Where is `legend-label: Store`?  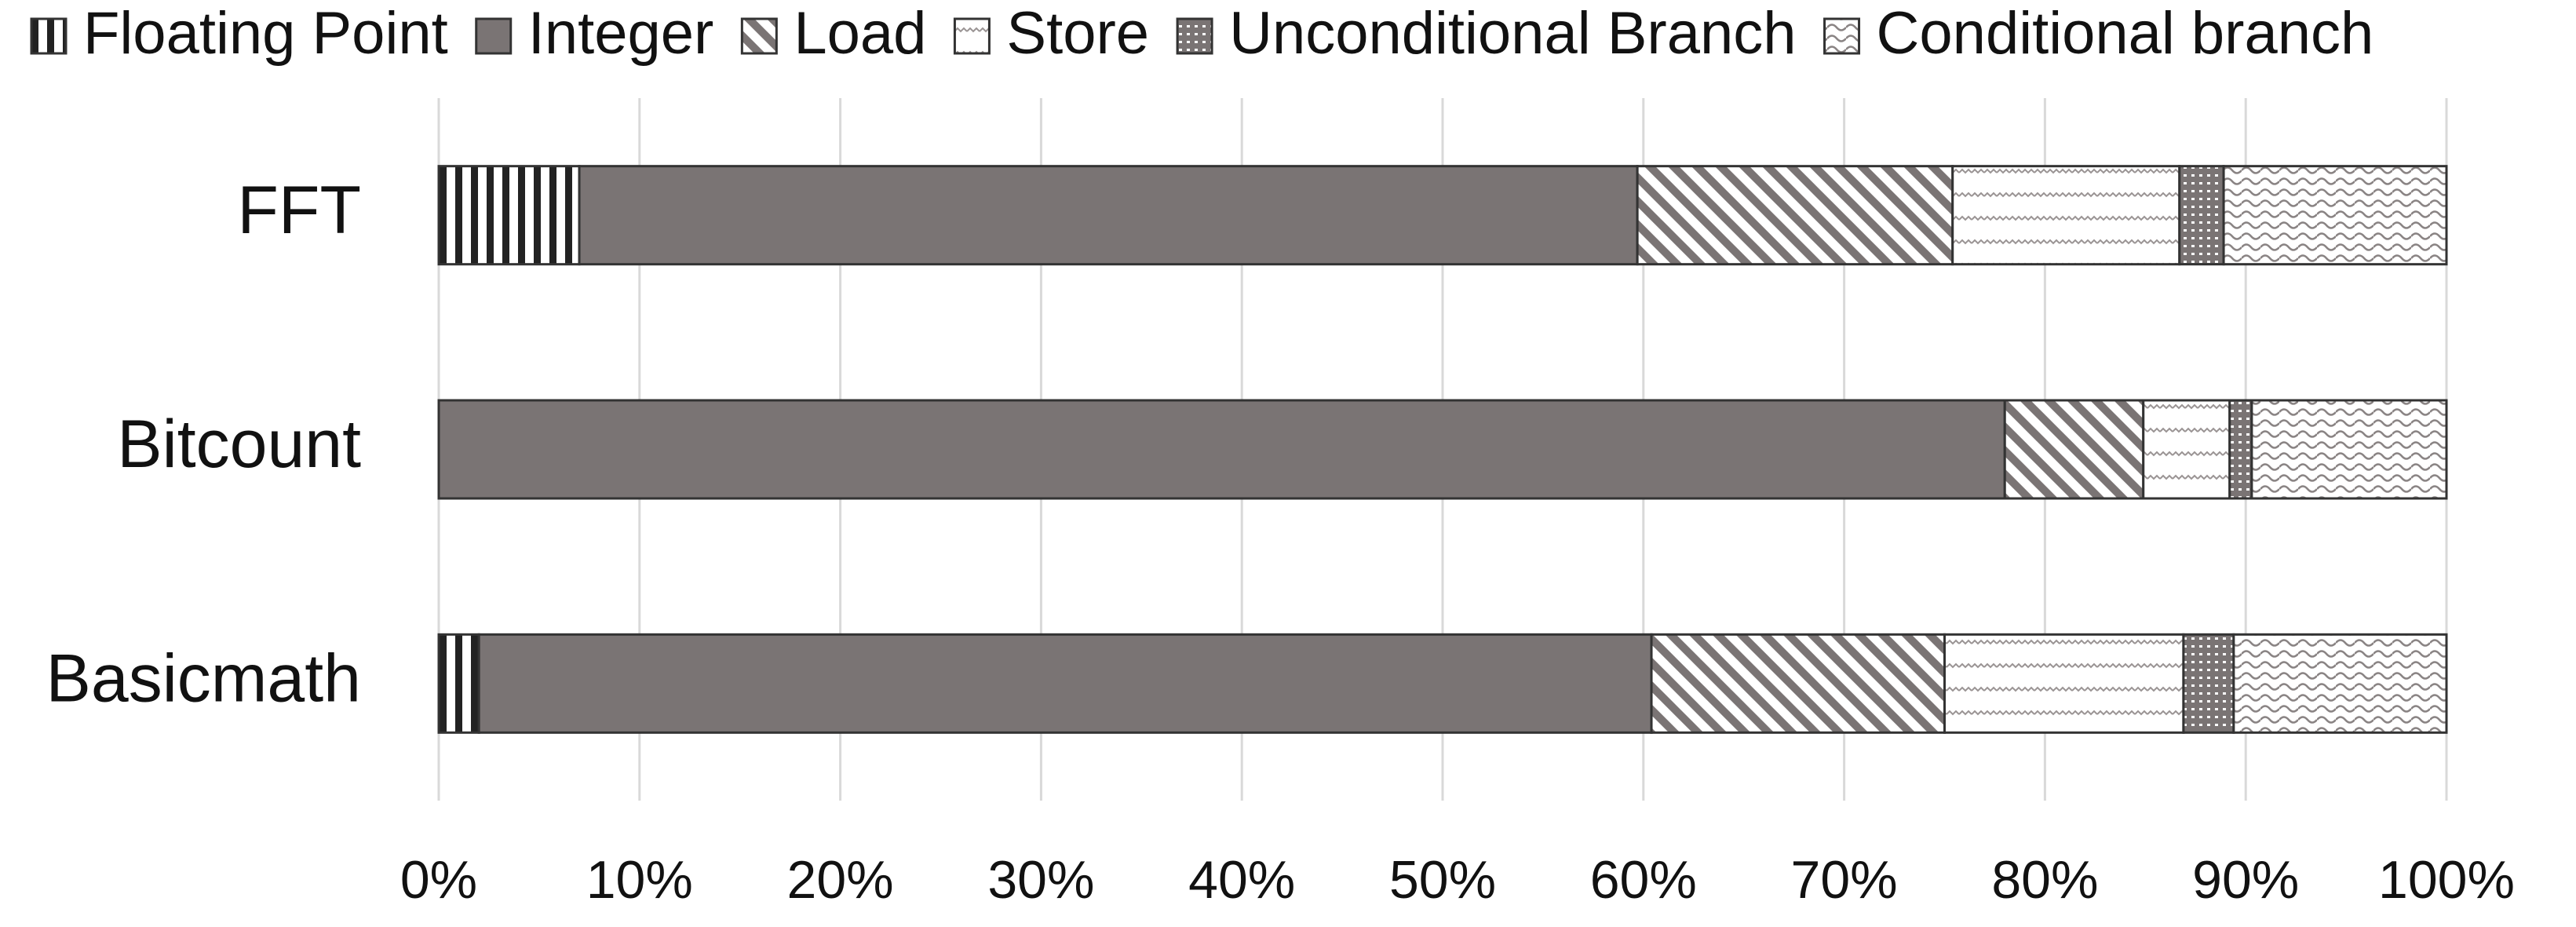
legend-label: Store is located at coordinates (1077, 33).